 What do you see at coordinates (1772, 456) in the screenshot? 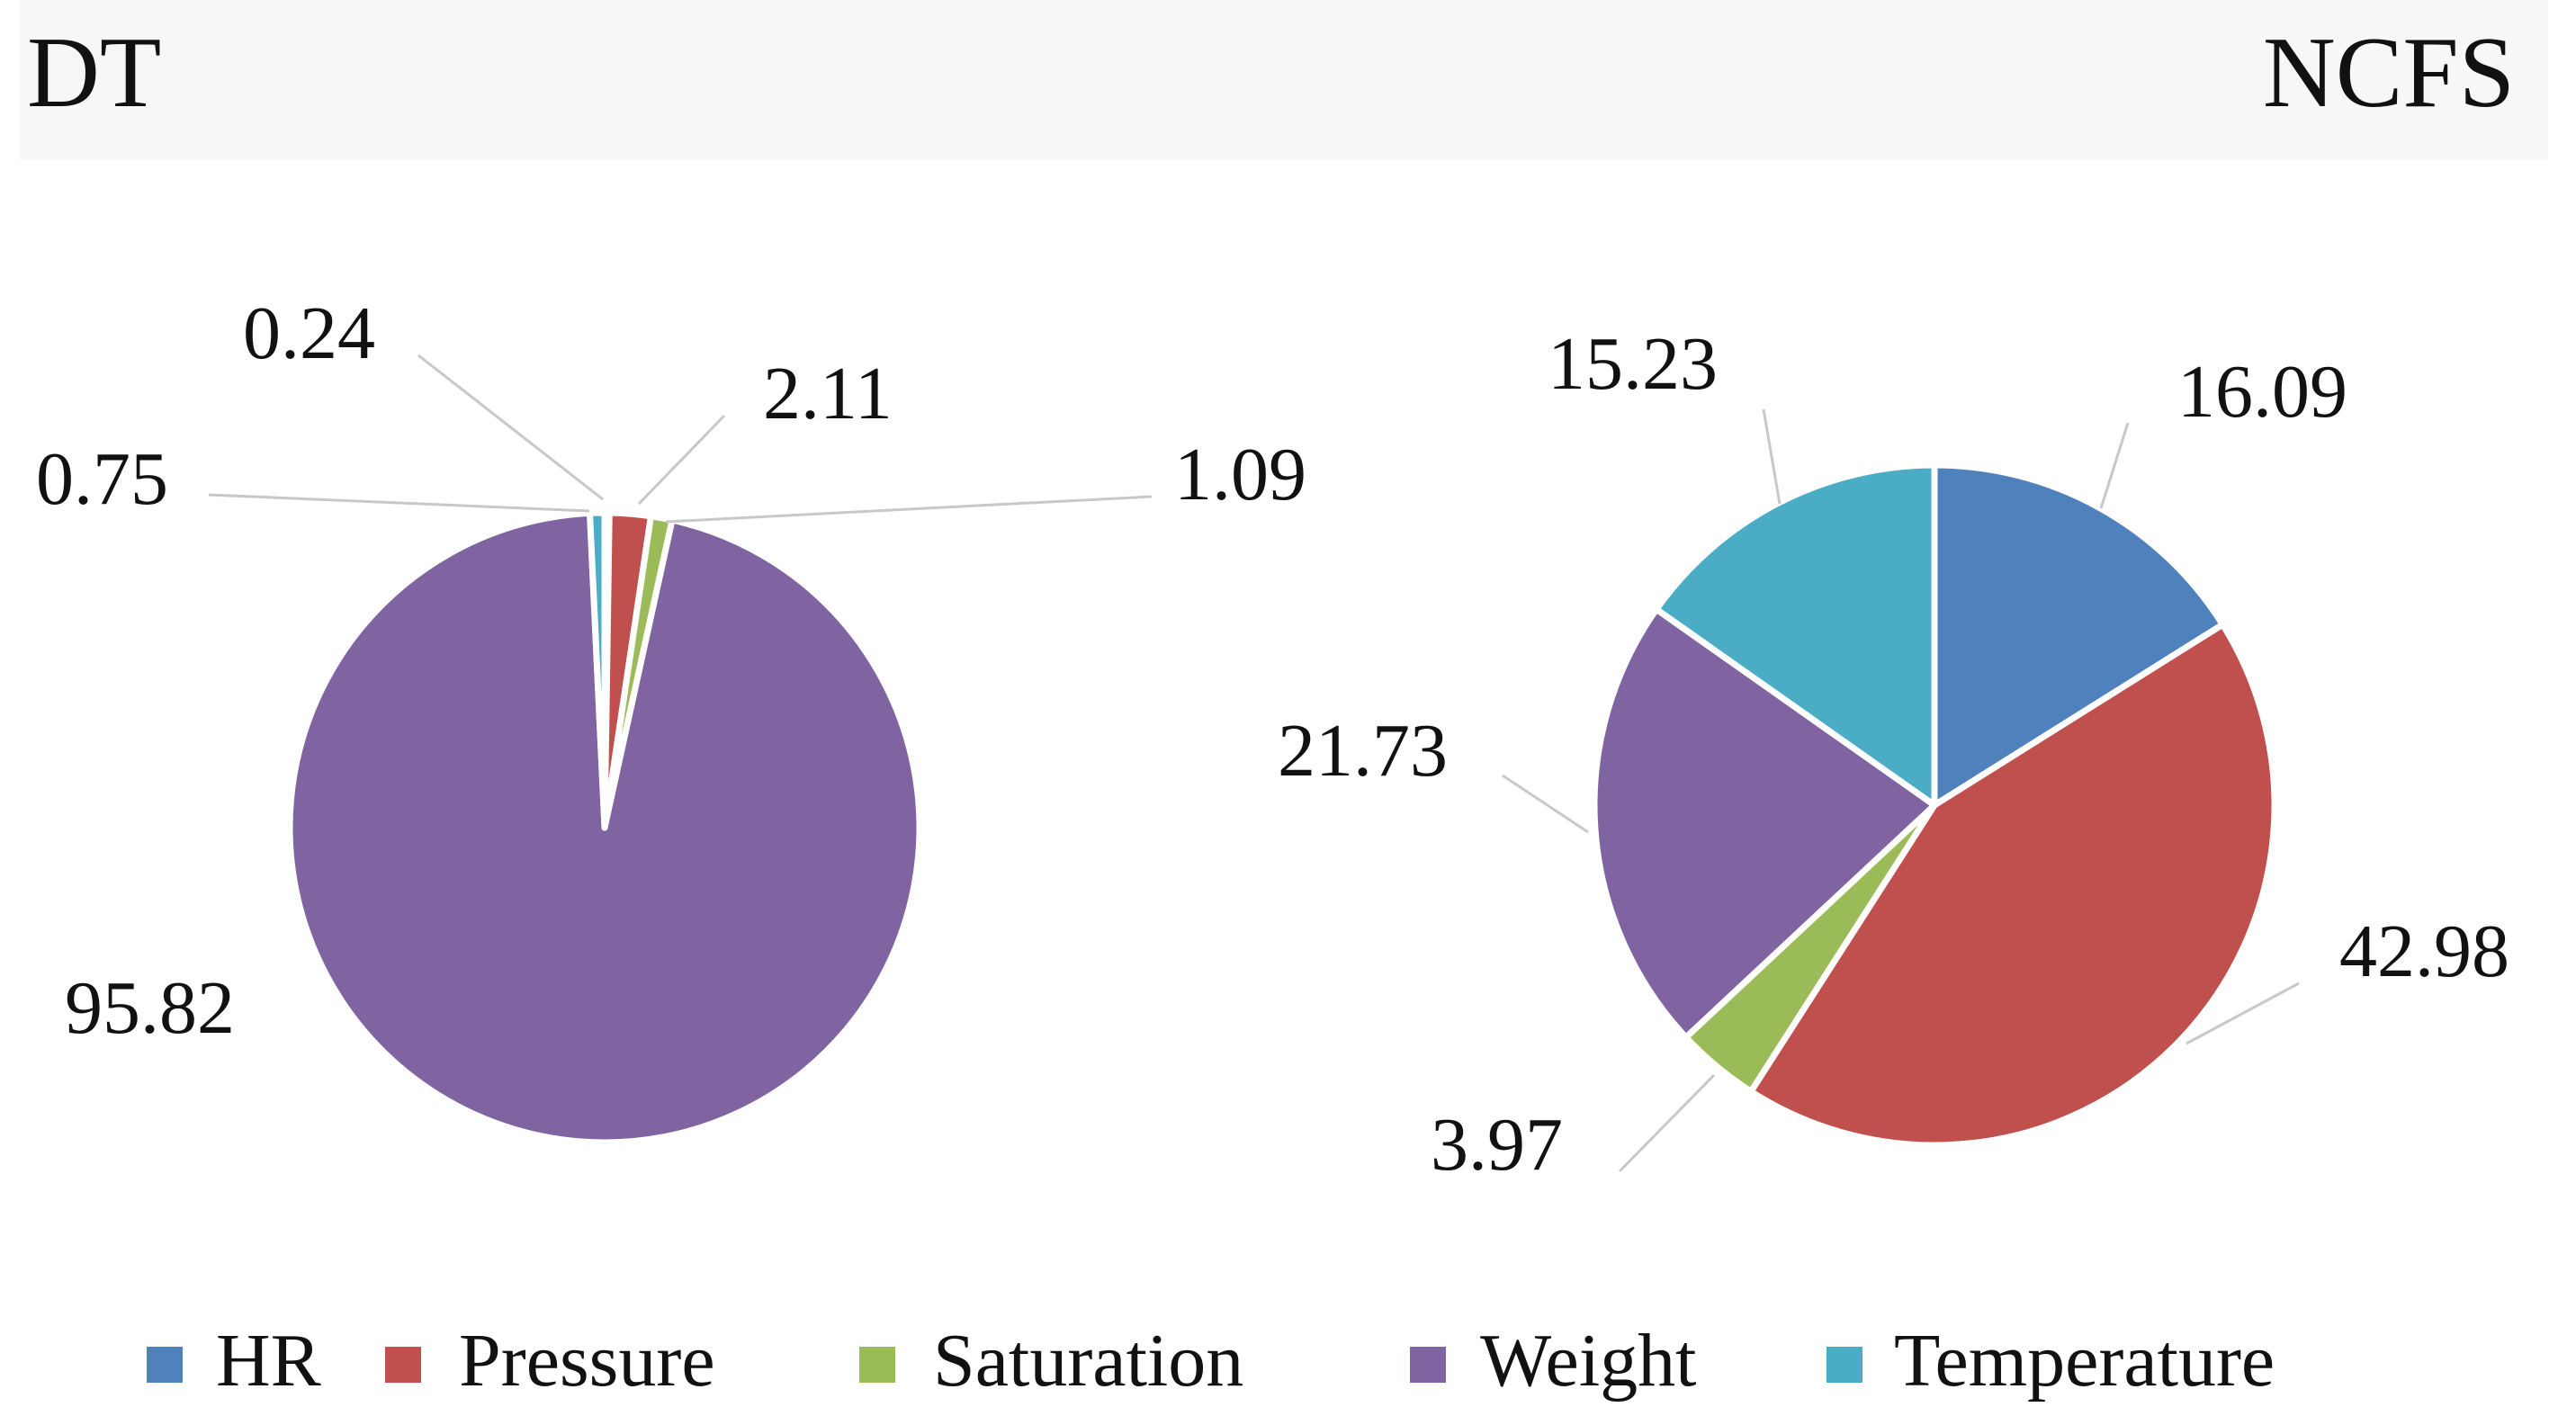
I see `ncfs-leader-line-temperature` at bounding box center [1772, 456].